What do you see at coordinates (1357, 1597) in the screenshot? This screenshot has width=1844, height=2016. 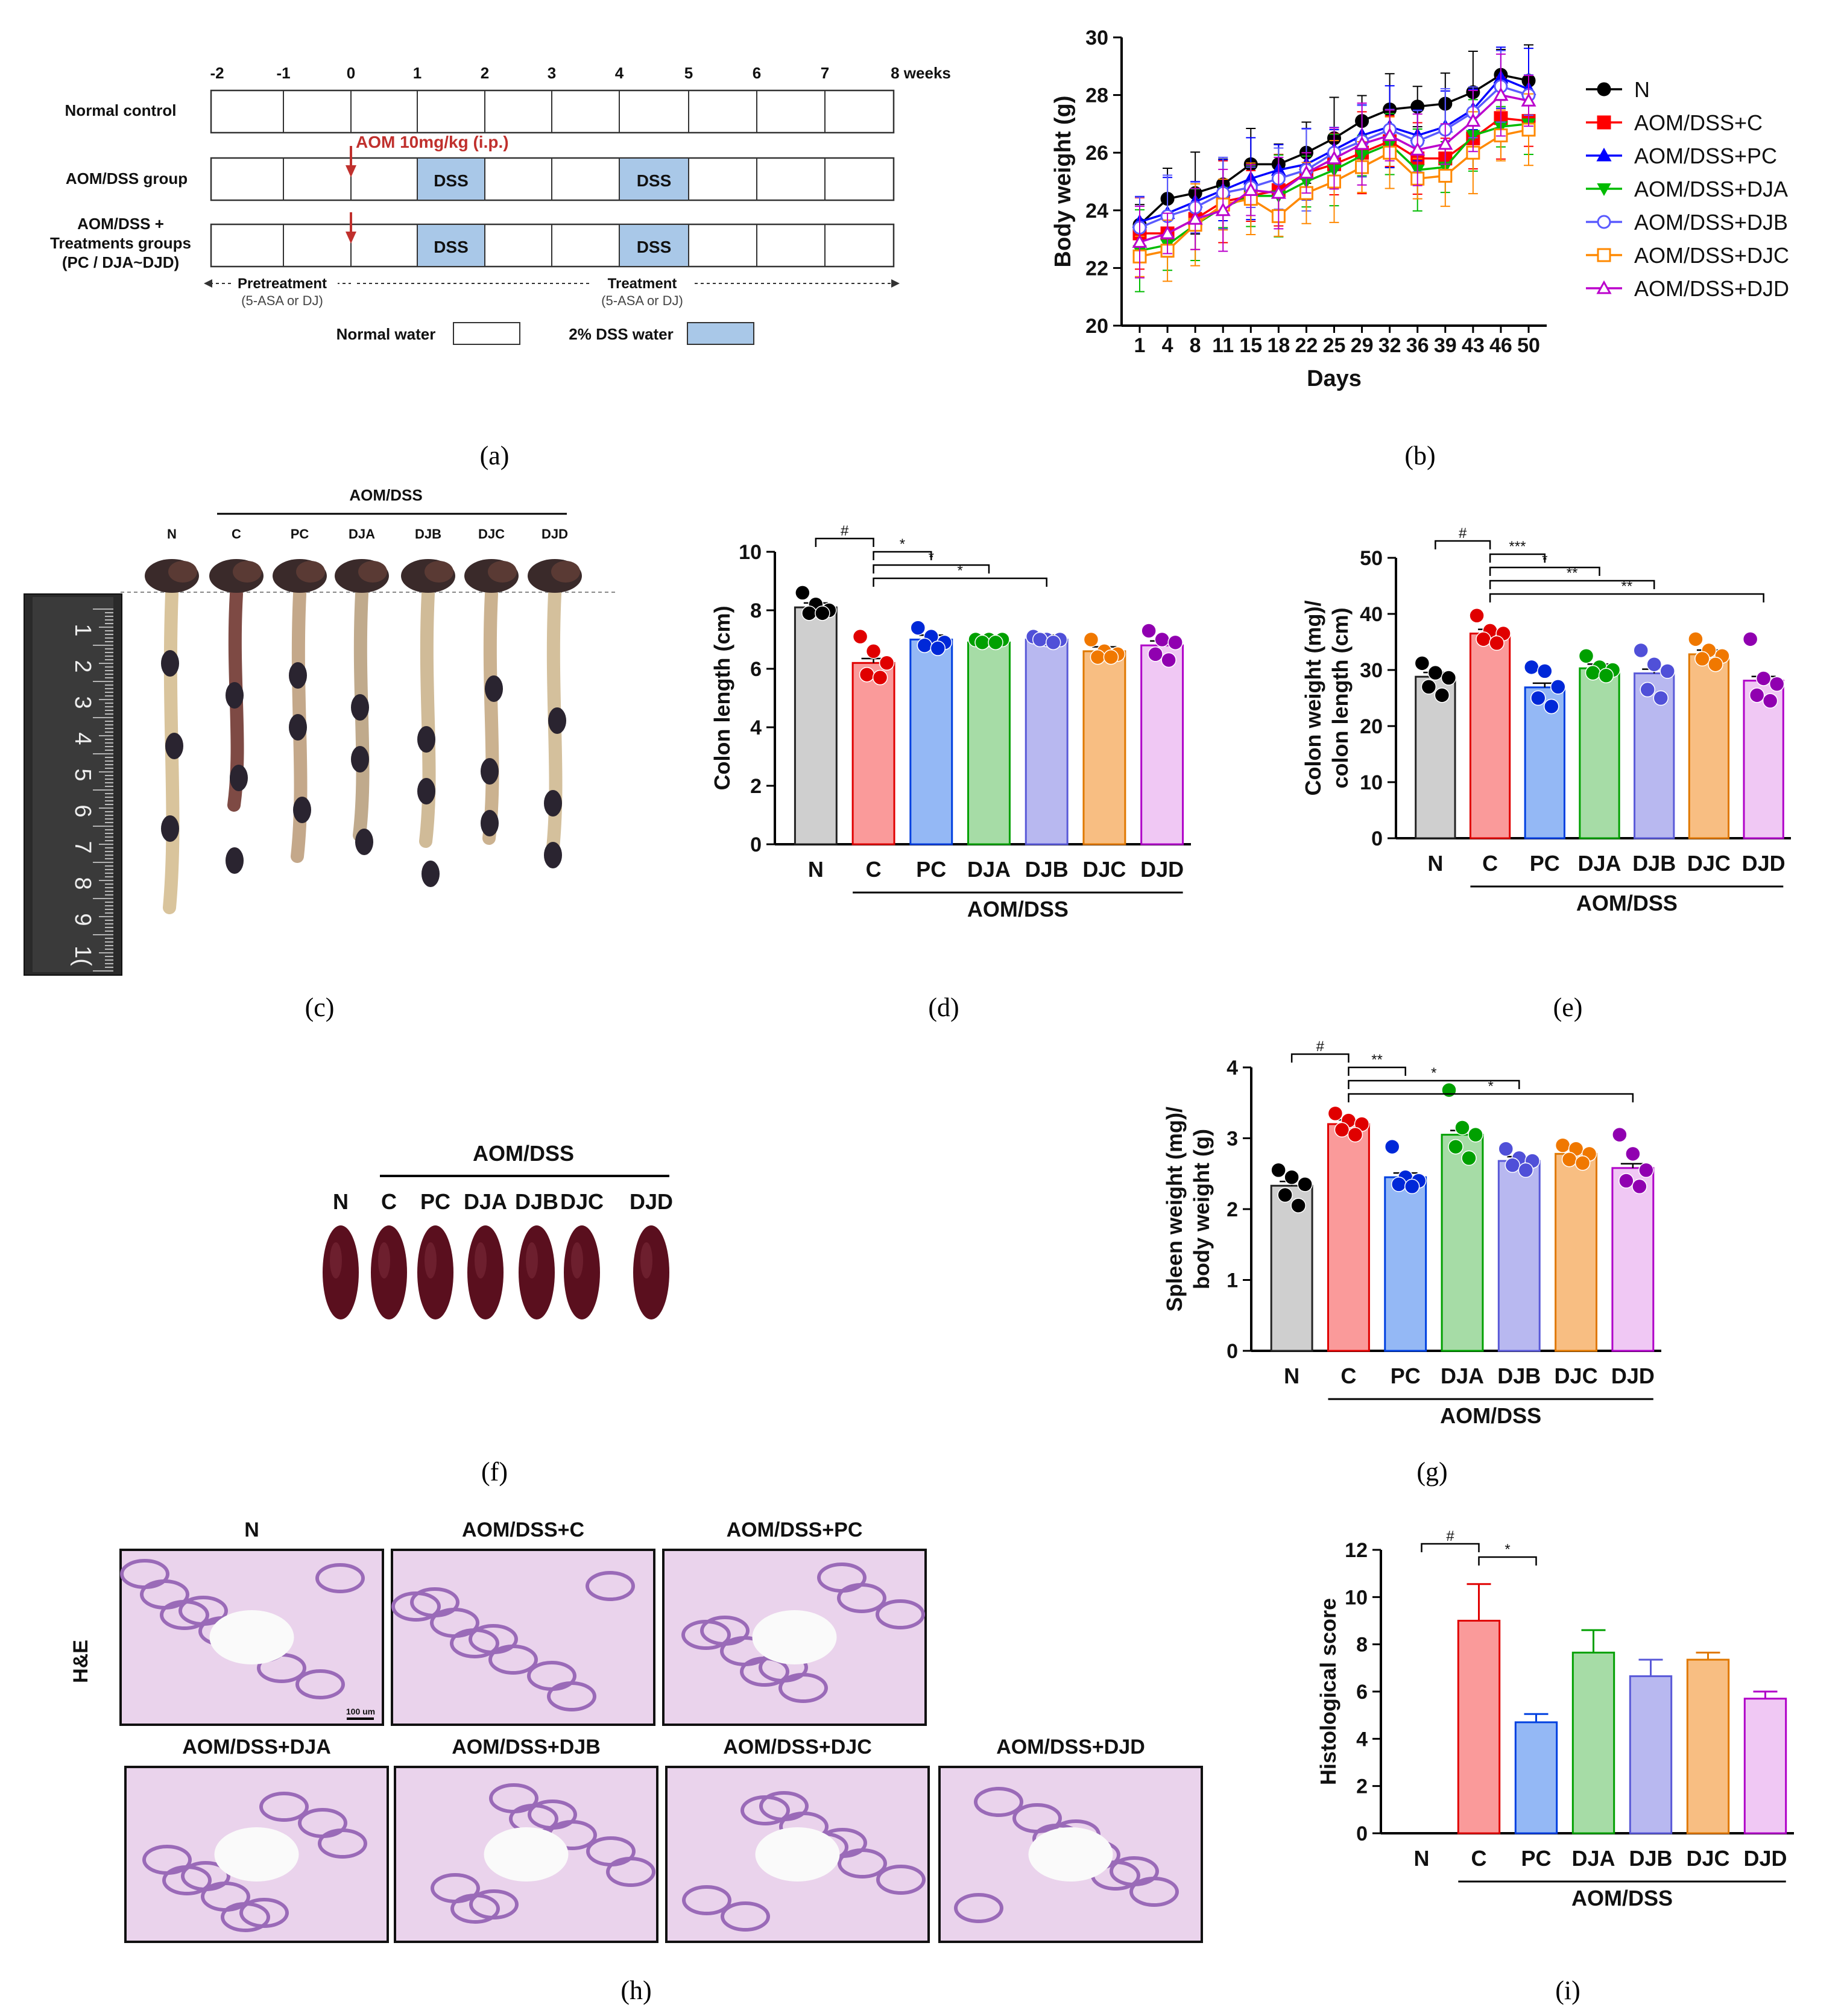 I see `y-tick-label: 10` at bounding box center [1357, 1597].